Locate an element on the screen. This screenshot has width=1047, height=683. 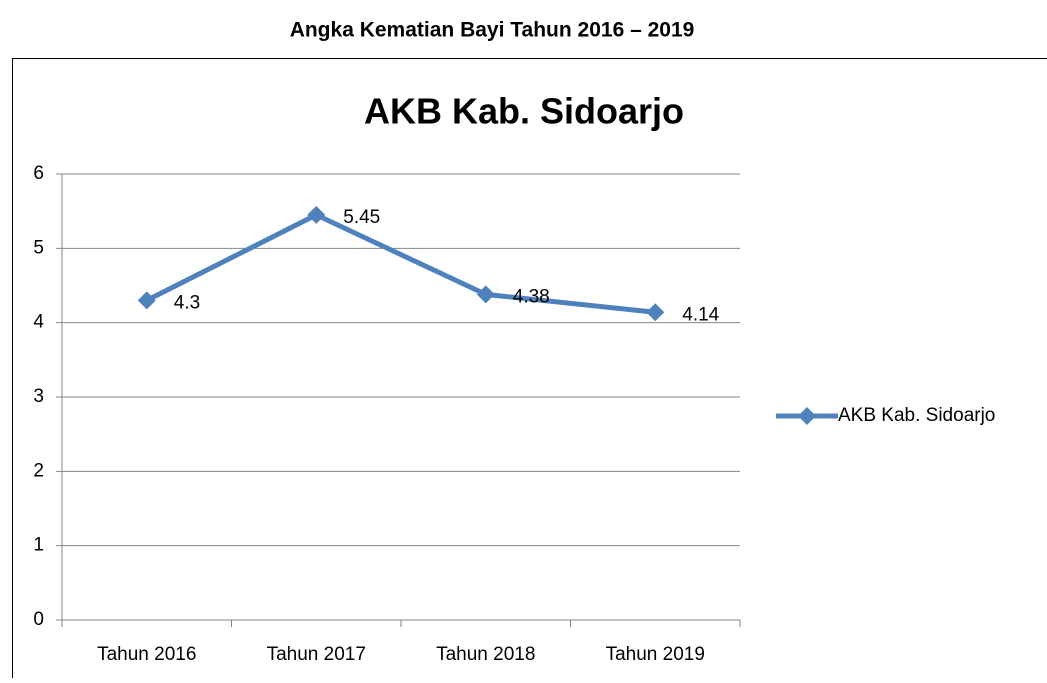
y-tick-label: 1 is located at coordinates (38, 545).